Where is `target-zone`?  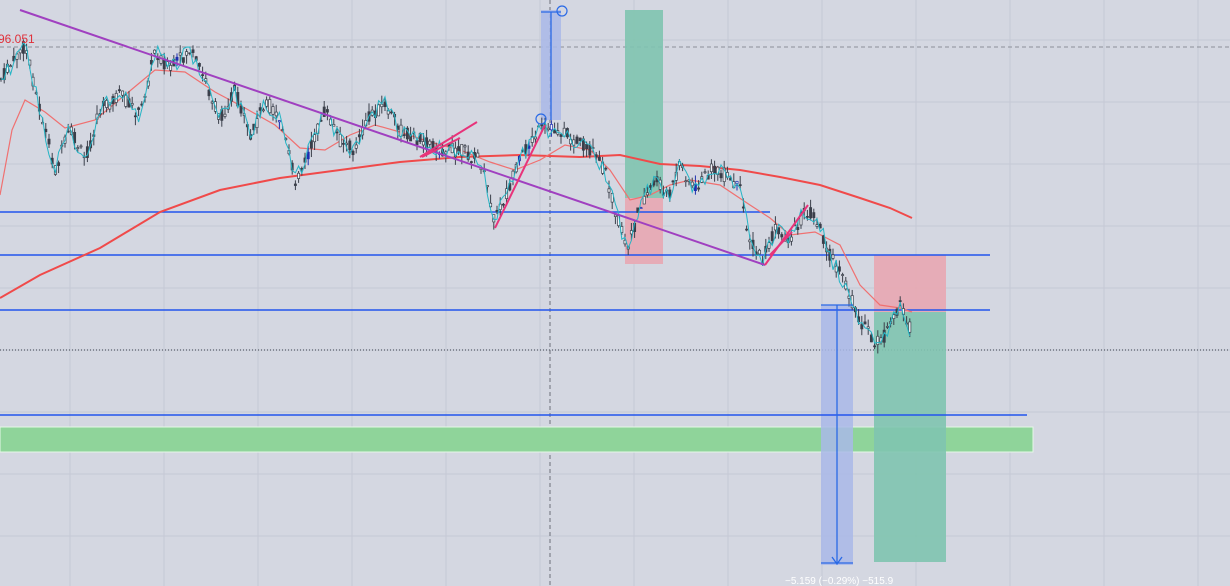
target-zone is located at coordinates (517, 439).